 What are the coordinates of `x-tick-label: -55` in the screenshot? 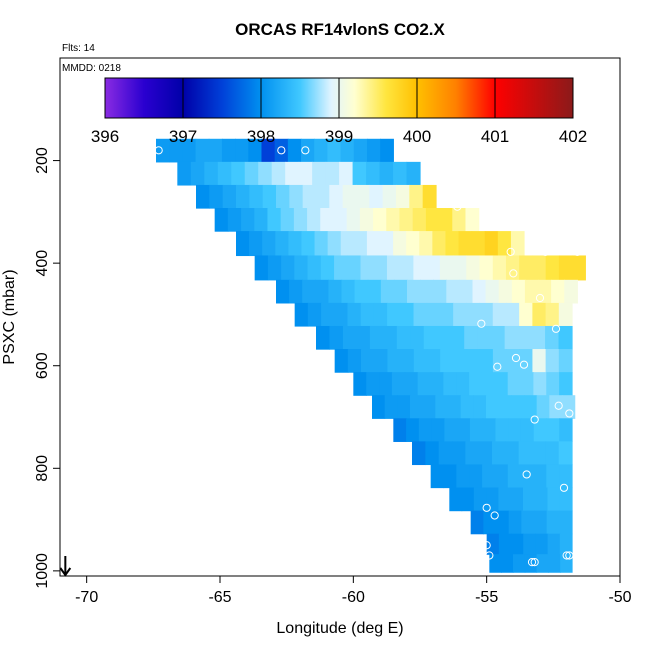 It's located at (486, 597).